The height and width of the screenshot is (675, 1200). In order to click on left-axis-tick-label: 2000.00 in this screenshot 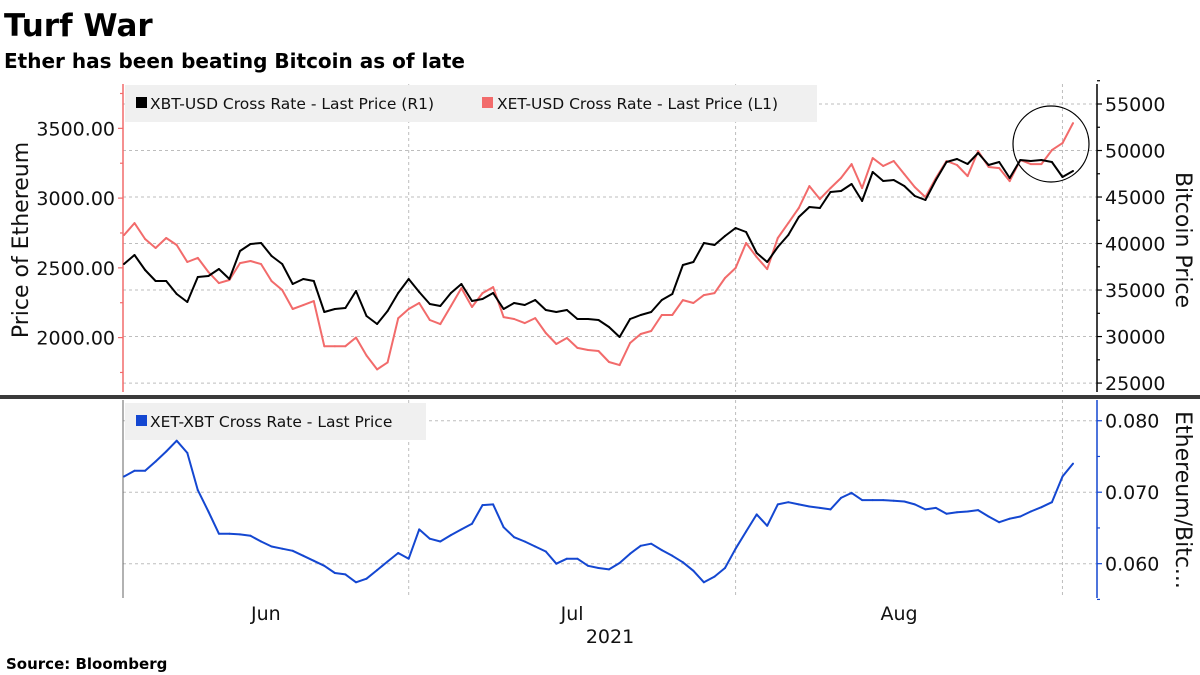, I will do `click(75, 339)`.